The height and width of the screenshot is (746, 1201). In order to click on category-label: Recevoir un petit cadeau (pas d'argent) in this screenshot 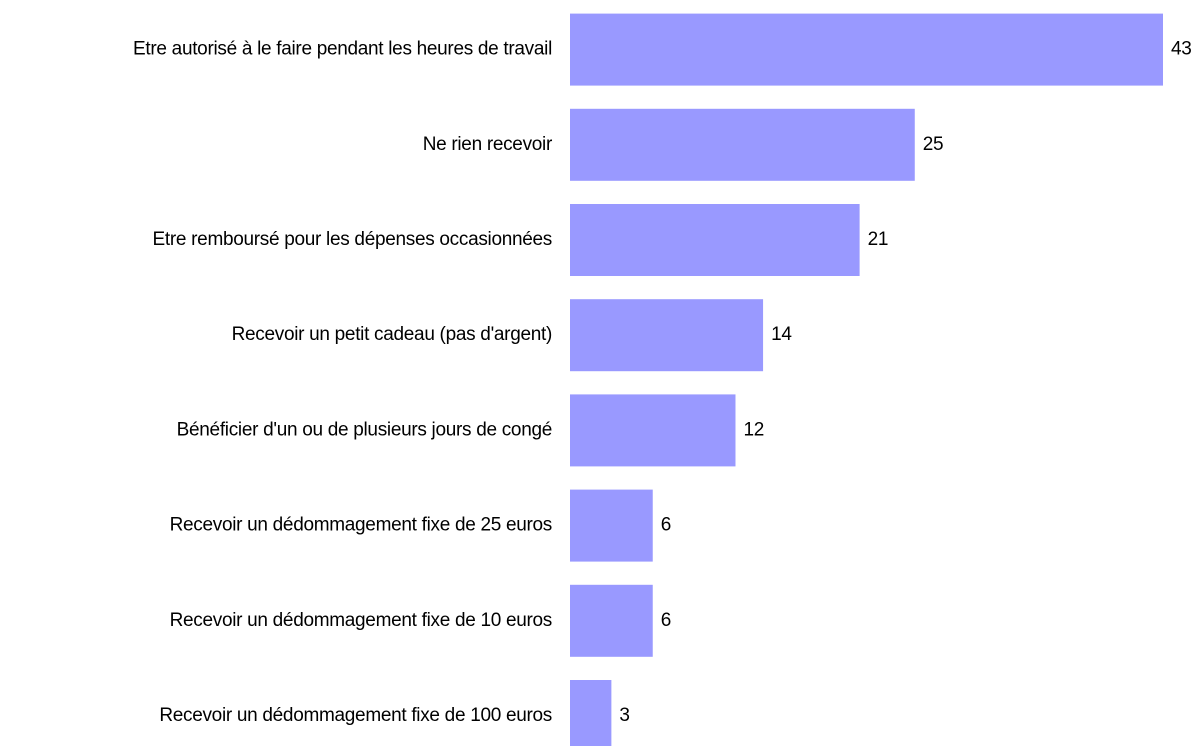, I will do `click(392, 334)`.